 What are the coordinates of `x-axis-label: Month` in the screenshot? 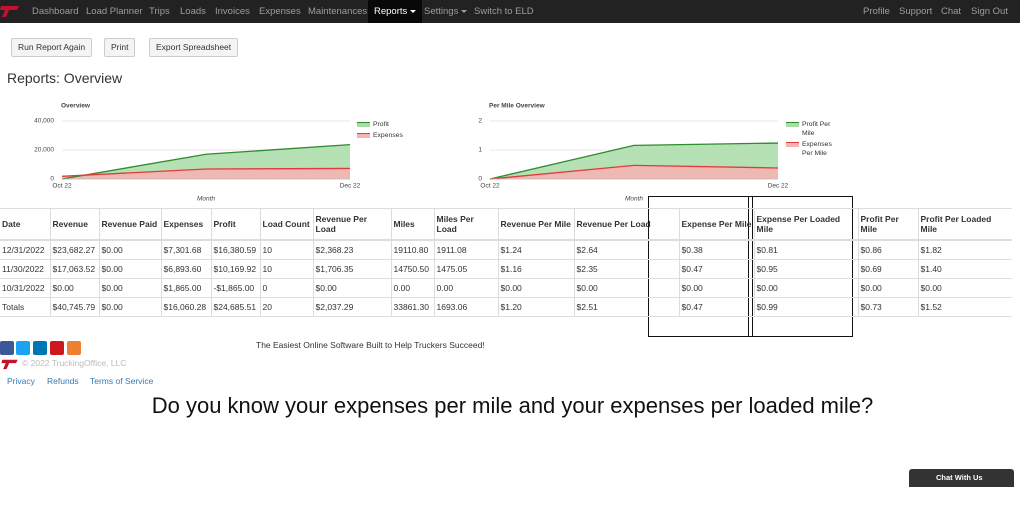 It's located at (206, 199).